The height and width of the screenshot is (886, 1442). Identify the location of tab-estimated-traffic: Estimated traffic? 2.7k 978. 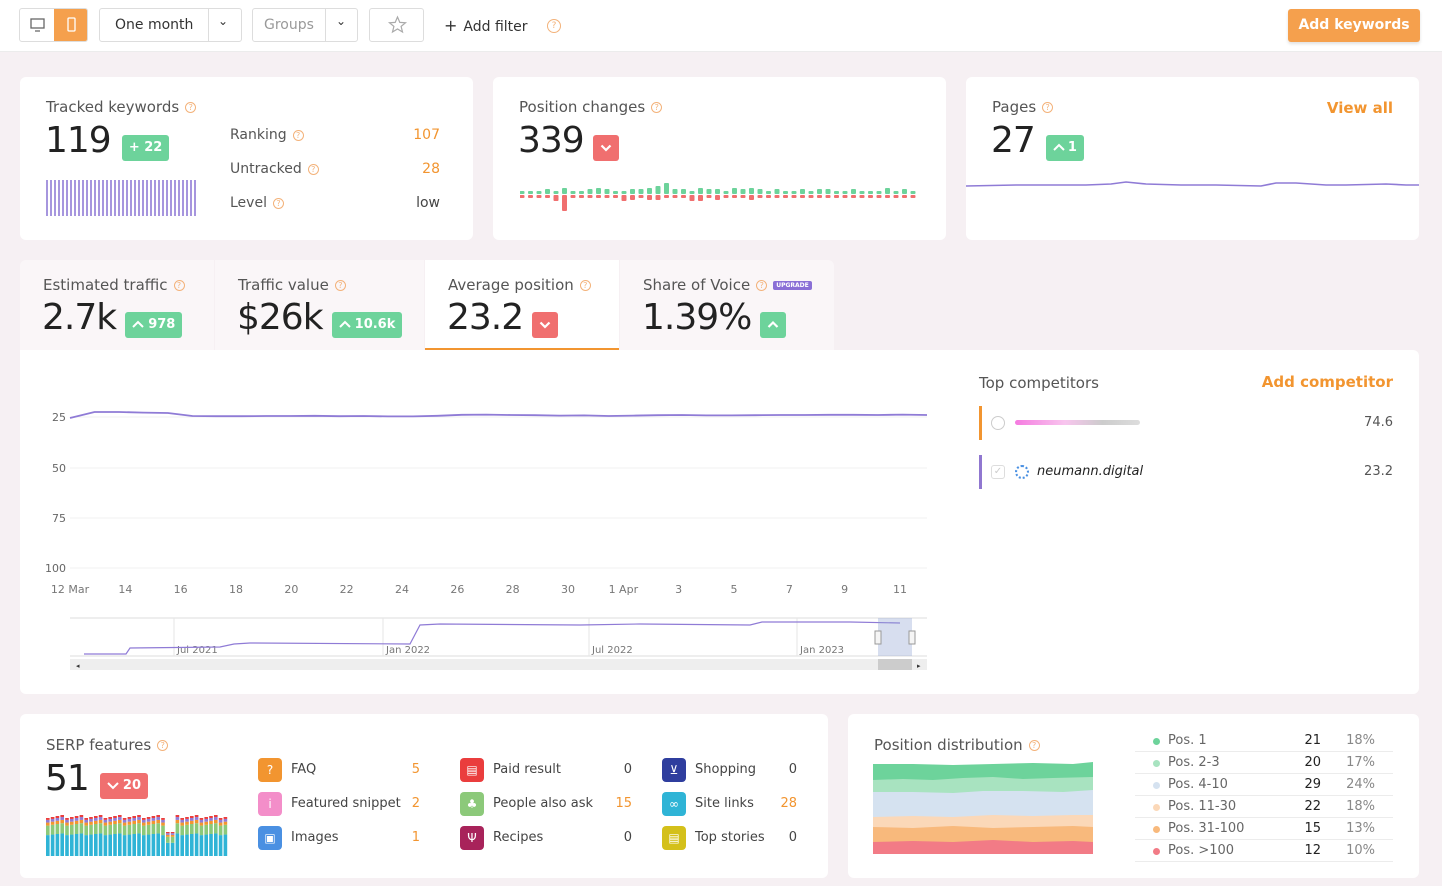
(117, 305).